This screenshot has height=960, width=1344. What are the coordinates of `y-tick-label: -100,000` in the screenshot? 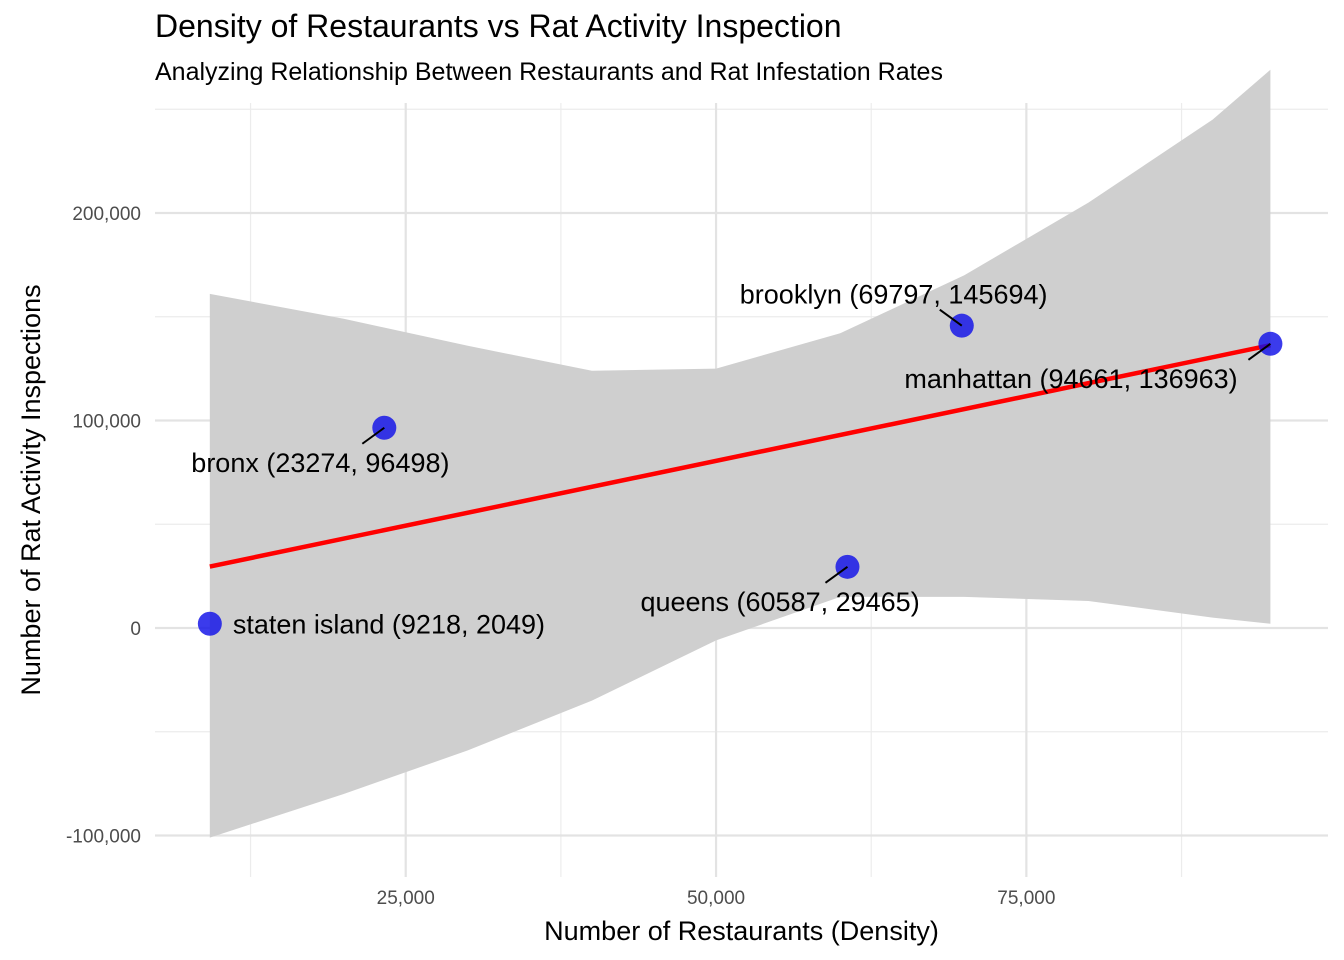 It's located at (103, 836).